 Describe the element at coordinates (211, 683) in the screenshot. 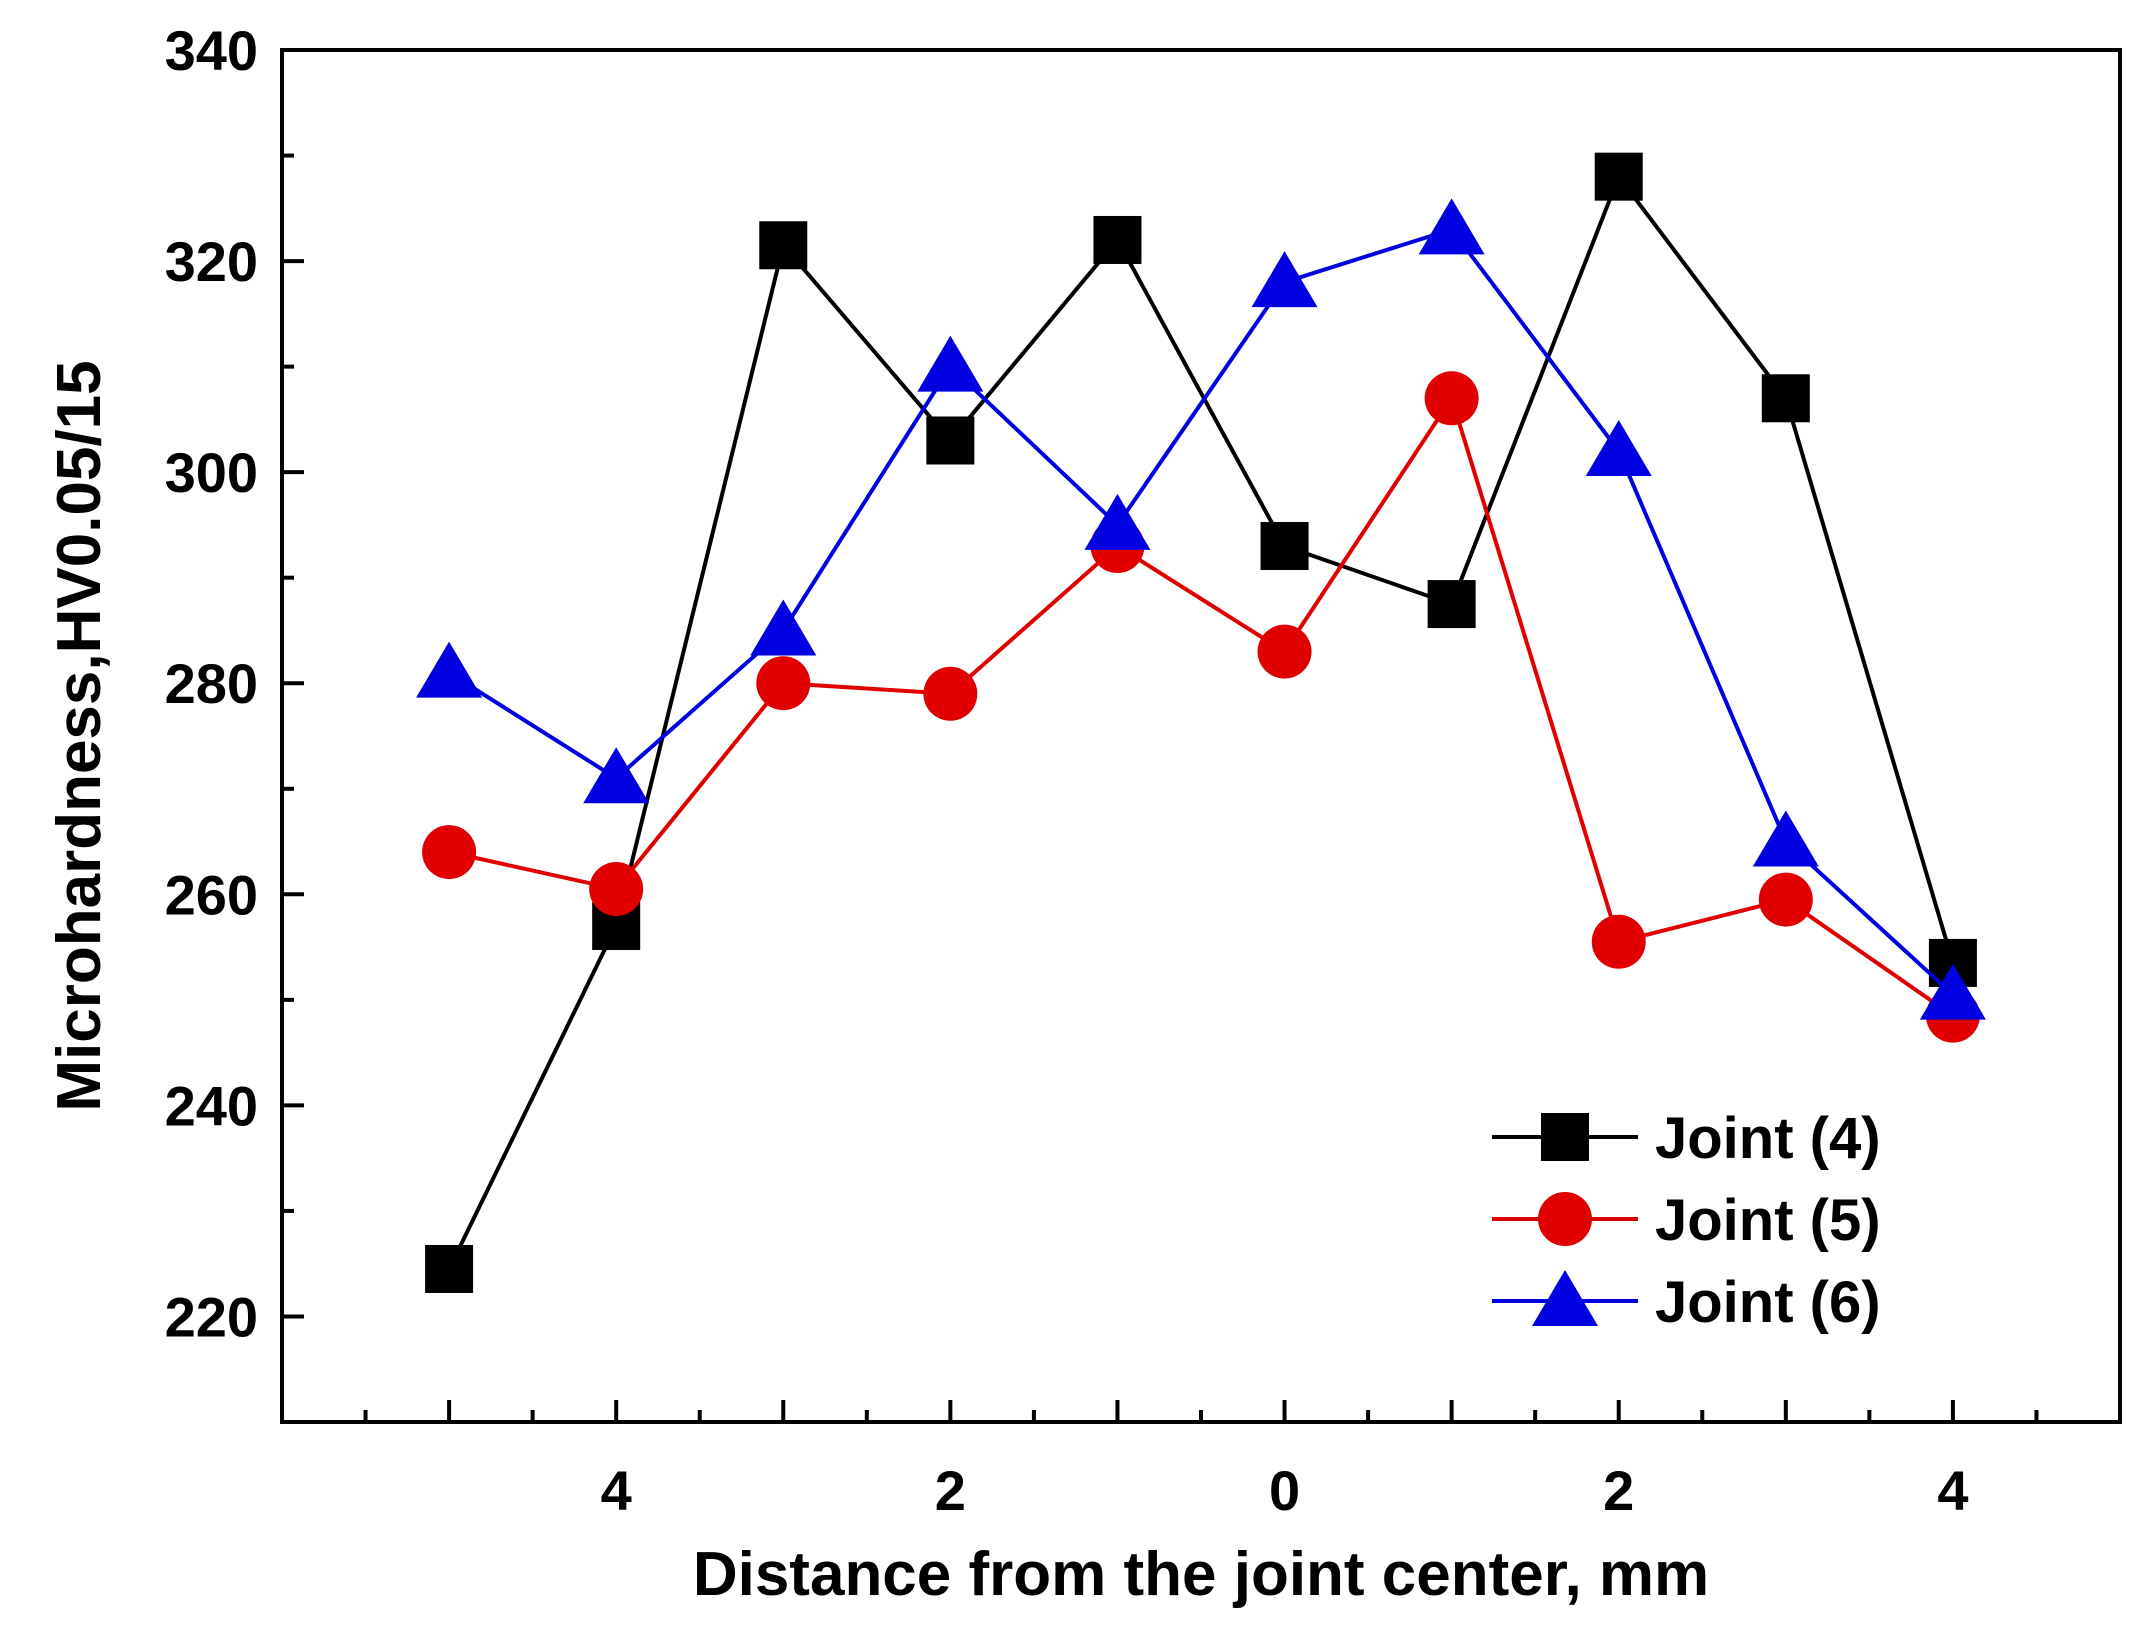

I see `y-tick-label: 280` at that location.